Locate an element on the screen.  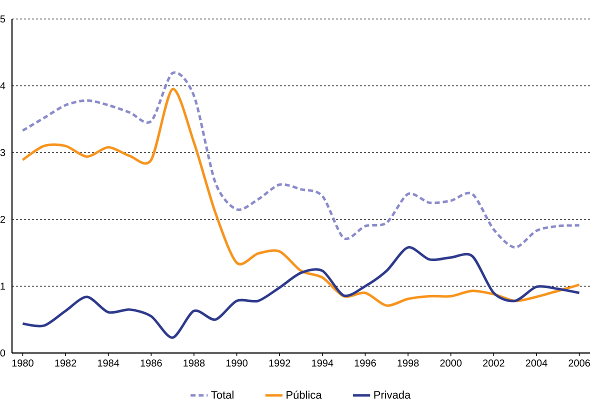
x-tick-label: 1984 is located at coordinates (109, 363).